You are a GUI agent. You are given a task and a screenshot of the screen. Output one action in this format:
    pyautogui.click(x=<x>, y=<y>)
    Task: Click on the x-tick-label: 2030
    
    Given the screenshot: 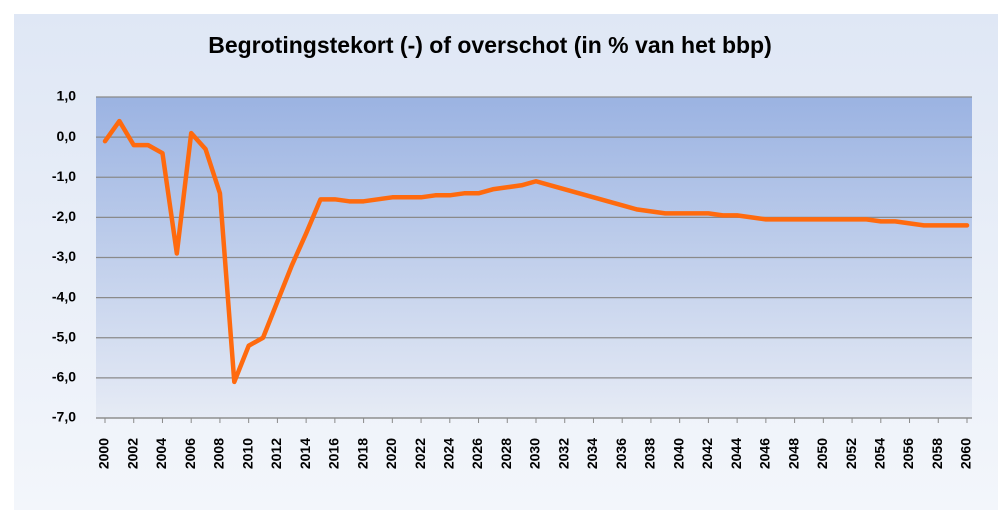 What is the action you would take?
    pyautogui.click(x=535, y=453)
    